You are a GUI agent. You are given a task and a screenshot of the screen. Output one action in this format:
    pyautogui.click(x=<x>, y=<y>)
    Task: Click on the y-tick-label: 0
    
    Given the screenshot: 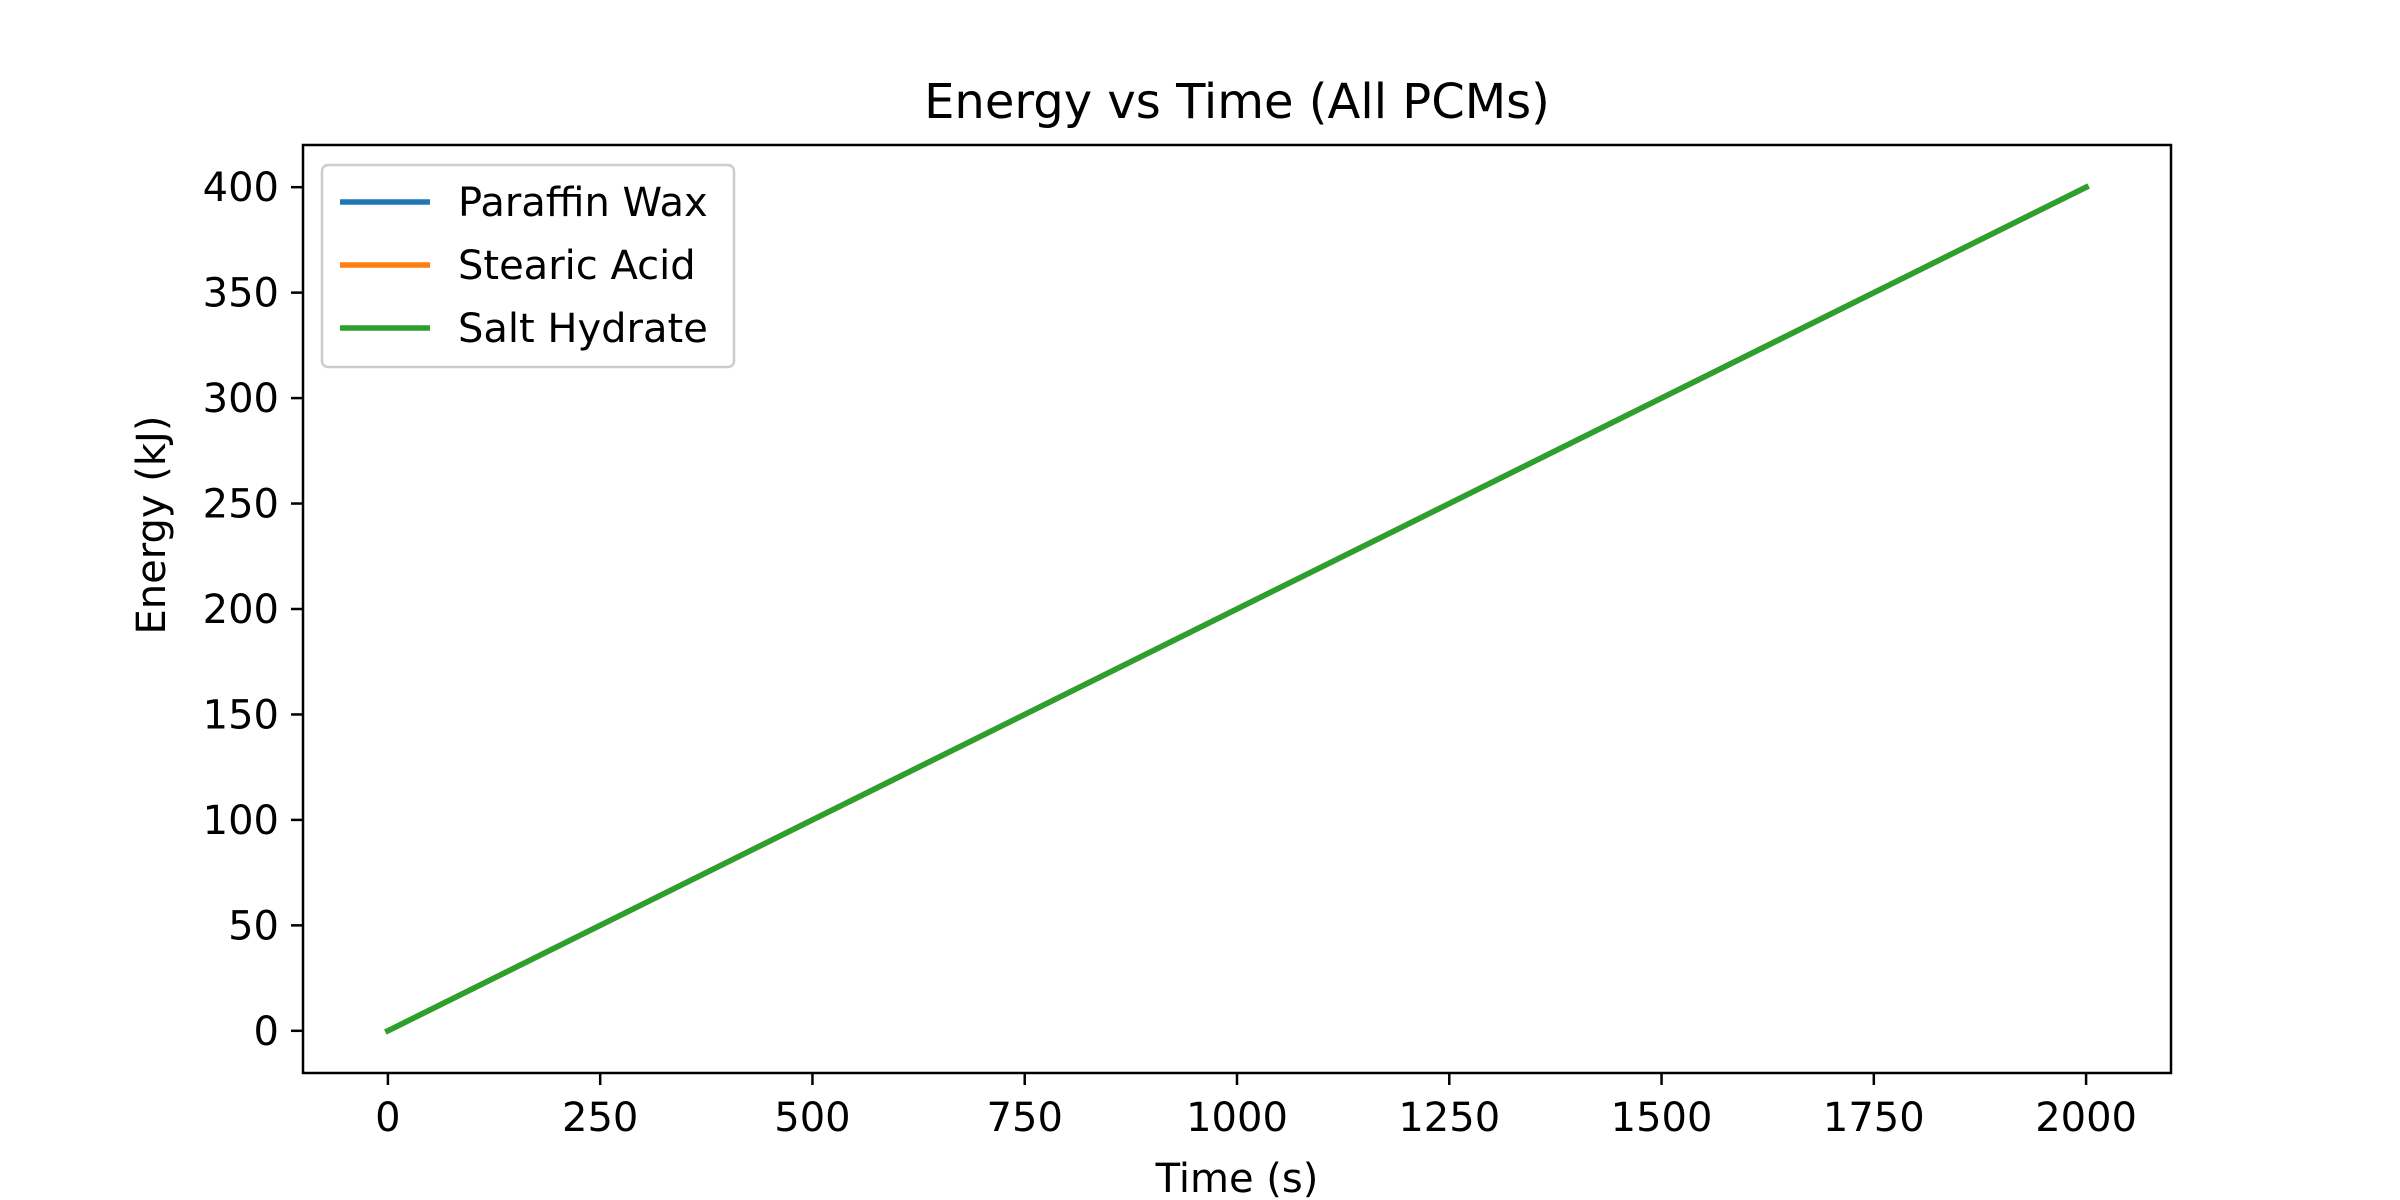 What is the action you would take?
    pyautogui.click(x=266, y=1032)
    